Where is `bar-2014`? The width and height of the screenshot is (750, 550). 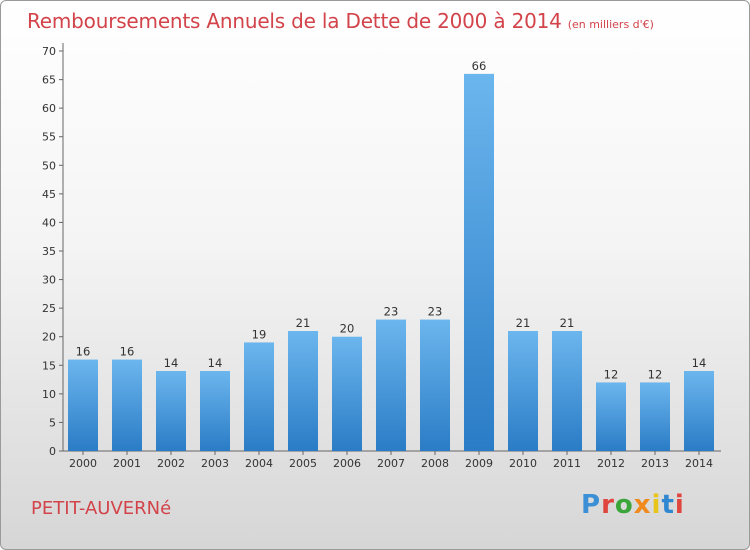 bar-2014 is located at coordinates (699, 411).